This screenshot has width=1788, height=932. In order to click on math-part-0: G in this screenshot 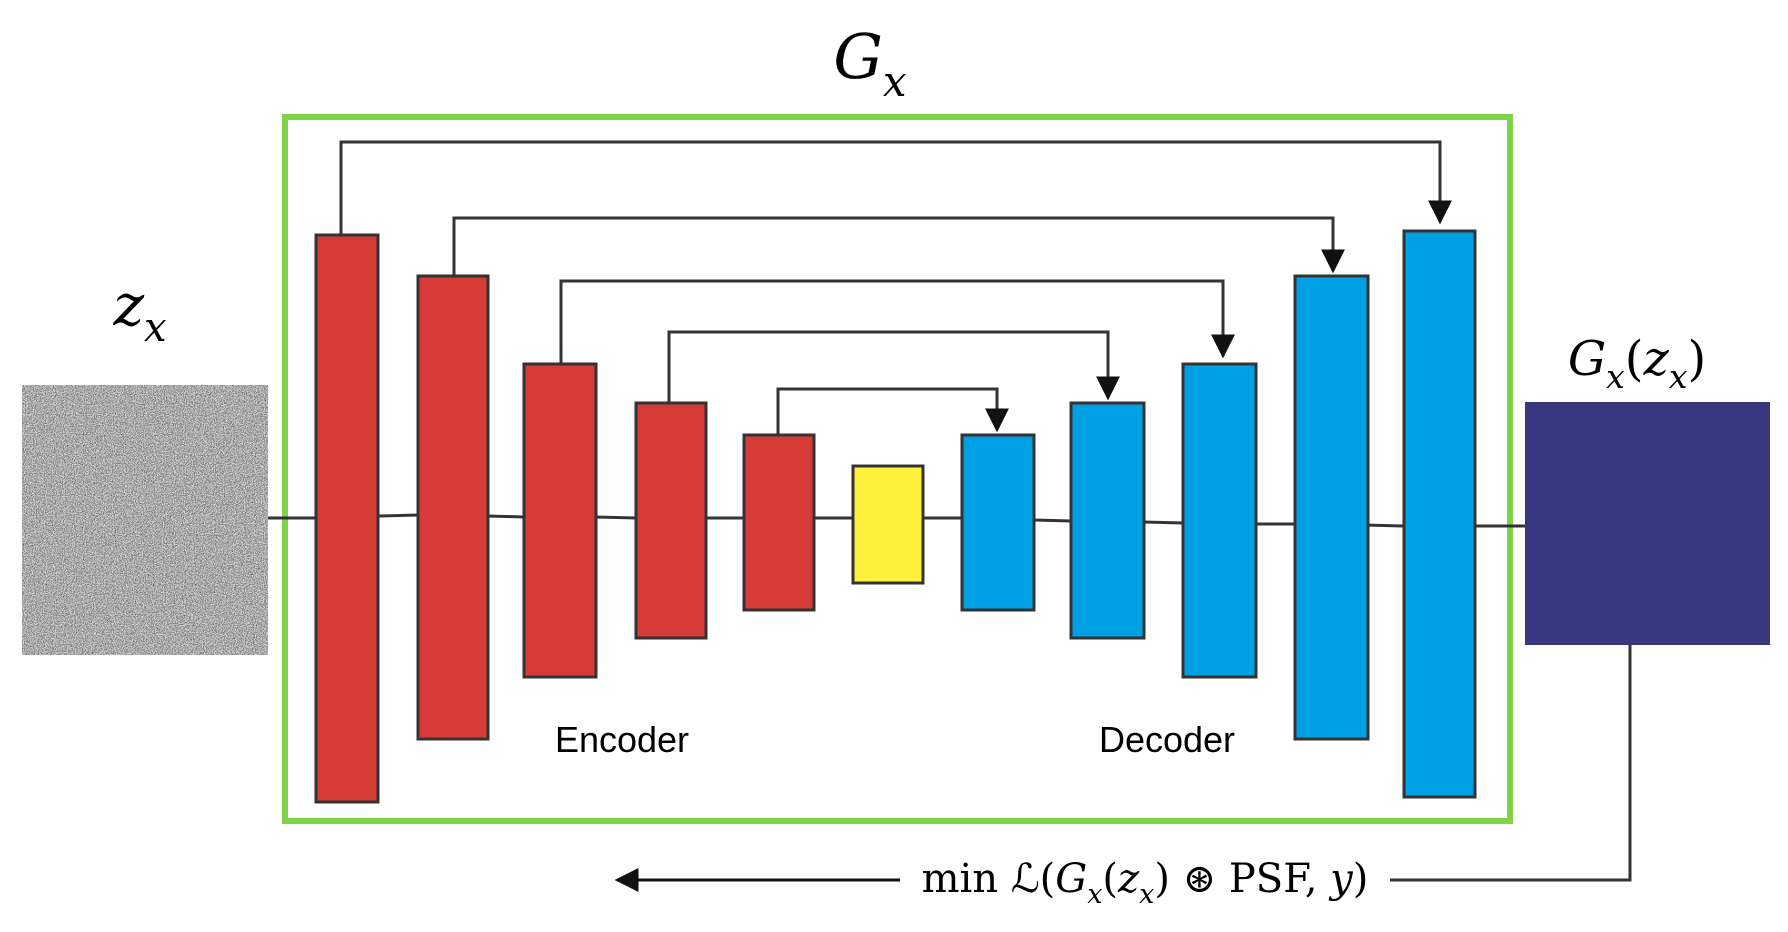, I will do `click(1587, 359)`.